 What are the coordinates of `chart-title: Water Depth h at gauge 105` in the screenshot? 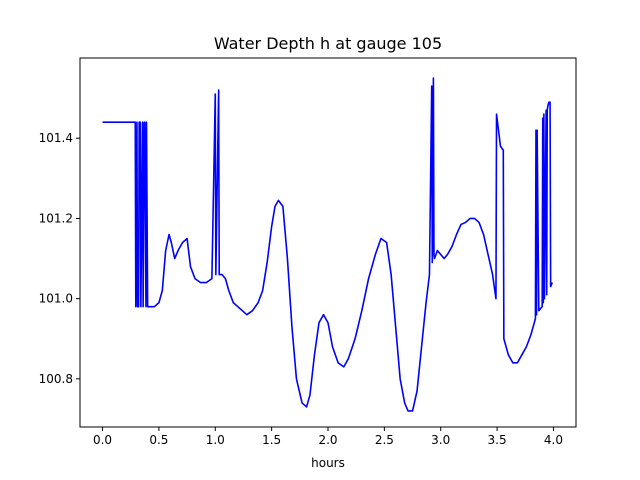 It's located at (328, 43).